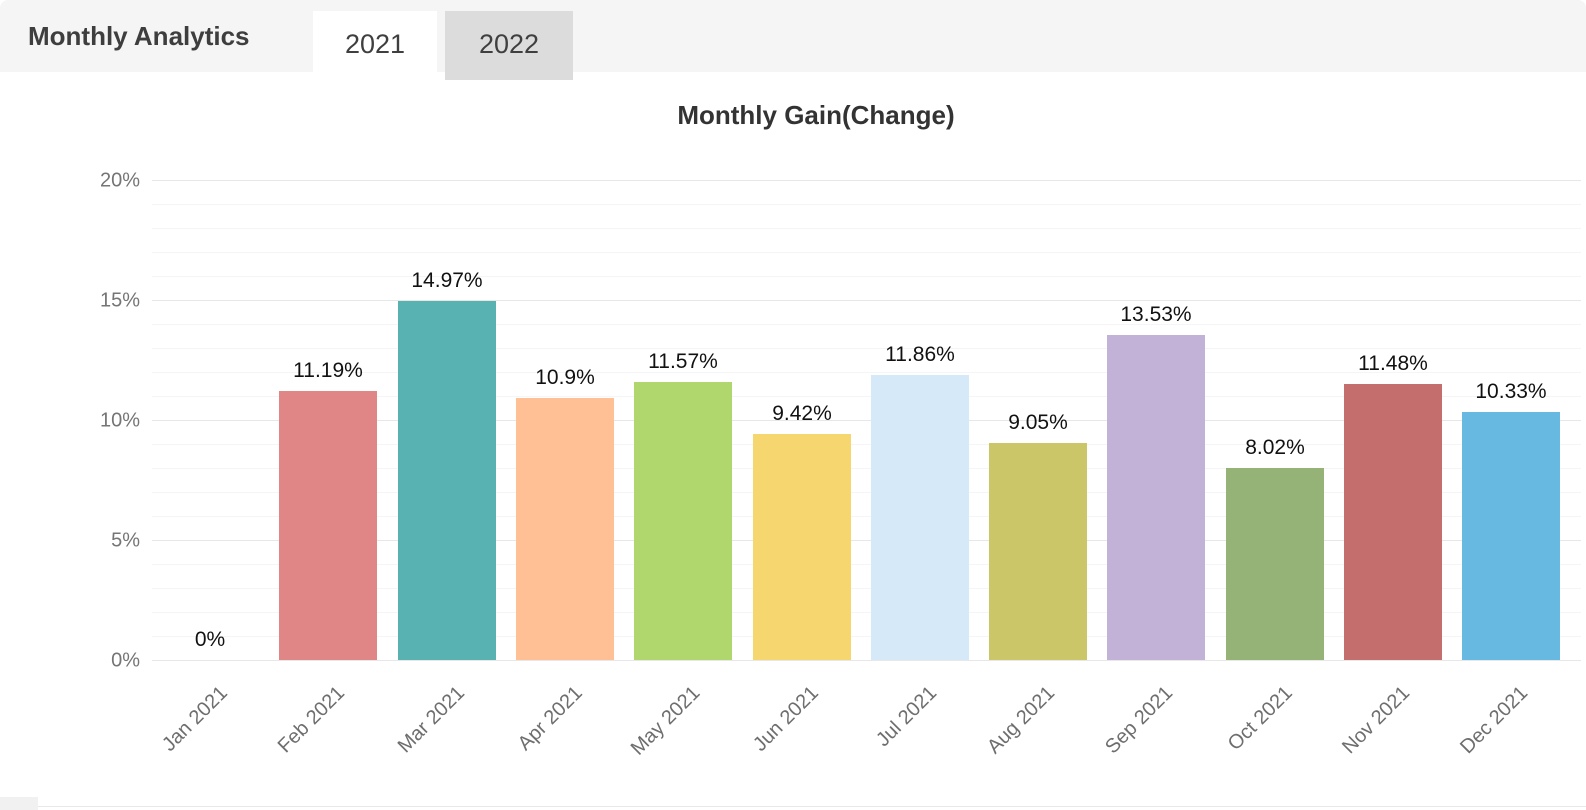 The height and width of the screenshot is (810, 1586). I want to click on x-axis-label-sep-2021: Sep 2021, so click(1139, 720).